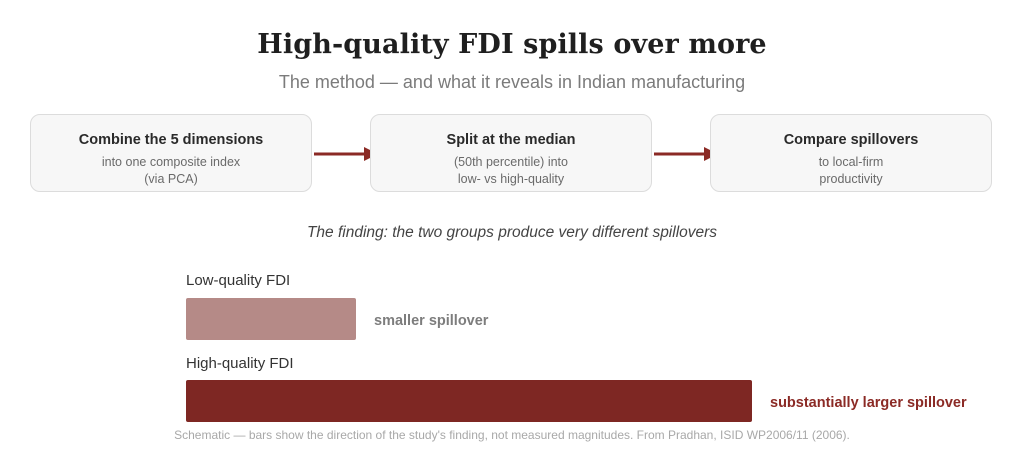 The width and height of the screenshot is (1024, 466). I want to click on step-title: Compare spillovers, so click(851, 140).